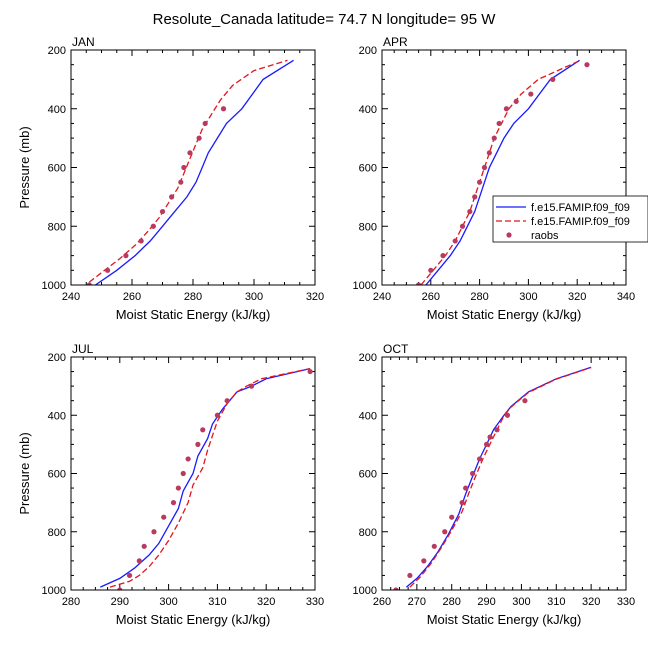  Describe the element at coordinates (626, 297) in the screenshot. I see `x-tick-label: 340` at that location.